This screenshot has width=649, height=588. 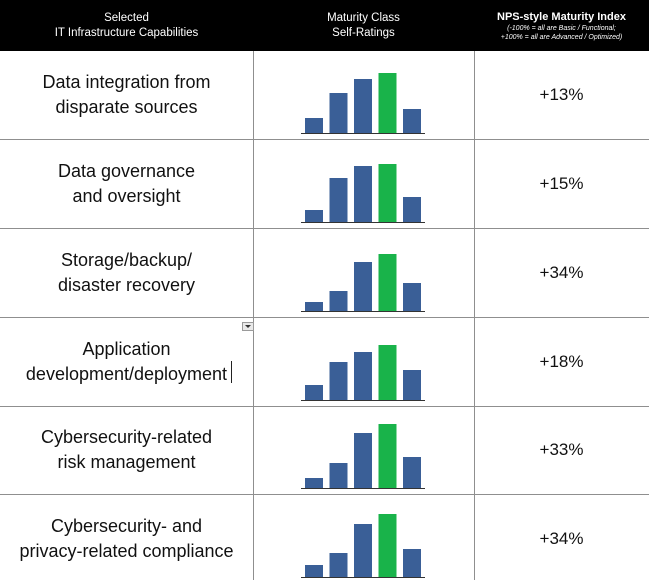 What do you see at coordinates (231, 372) in the screenshot?
I see `text-cursor` at bounding box center [231, 372].